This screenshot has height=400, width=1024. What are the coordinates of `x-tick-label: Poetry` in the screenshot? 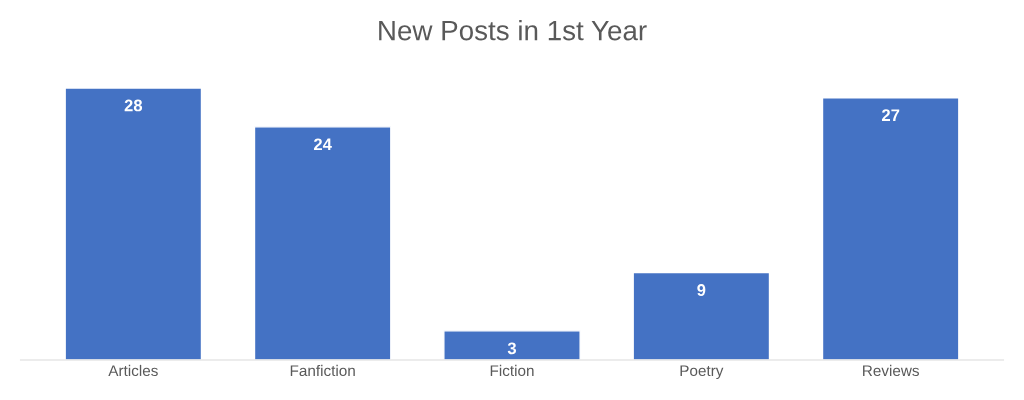 It's located at (702, 372).